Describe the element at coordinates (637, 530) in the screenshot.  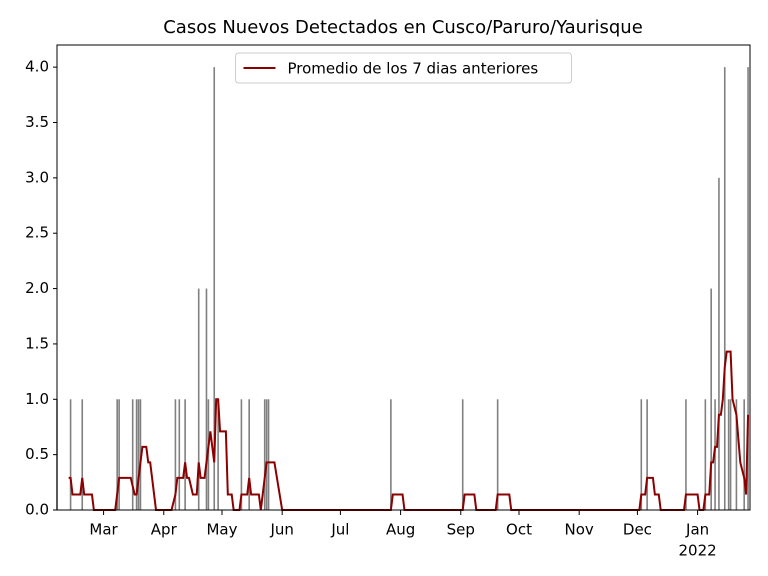
I see `x-tick-label: Dec` at that location.